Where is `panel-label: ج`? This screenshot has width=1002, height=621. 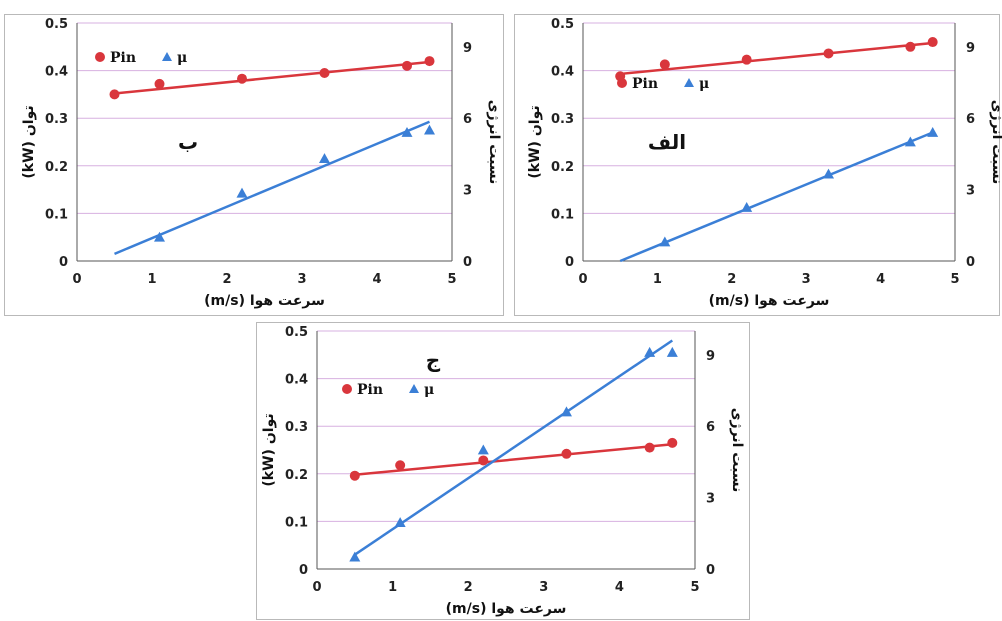 panel-label: ج is located at coordinates (433, 360).